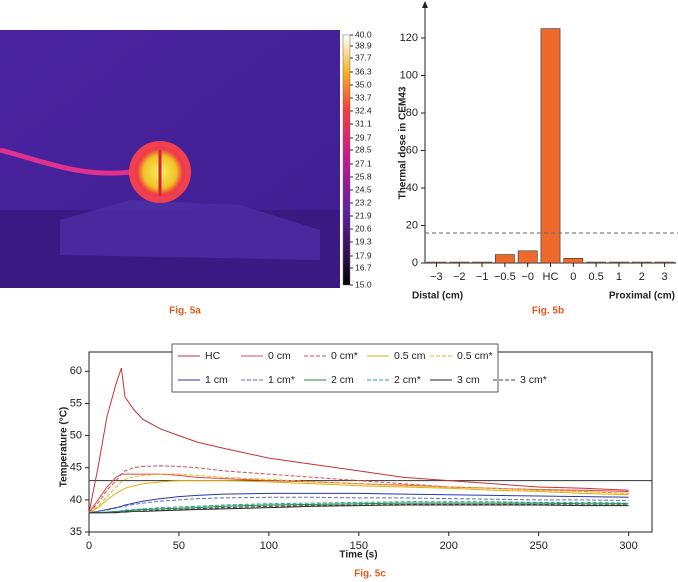  I want to click on x-label-left: Distal (cm), so click(437, 296).